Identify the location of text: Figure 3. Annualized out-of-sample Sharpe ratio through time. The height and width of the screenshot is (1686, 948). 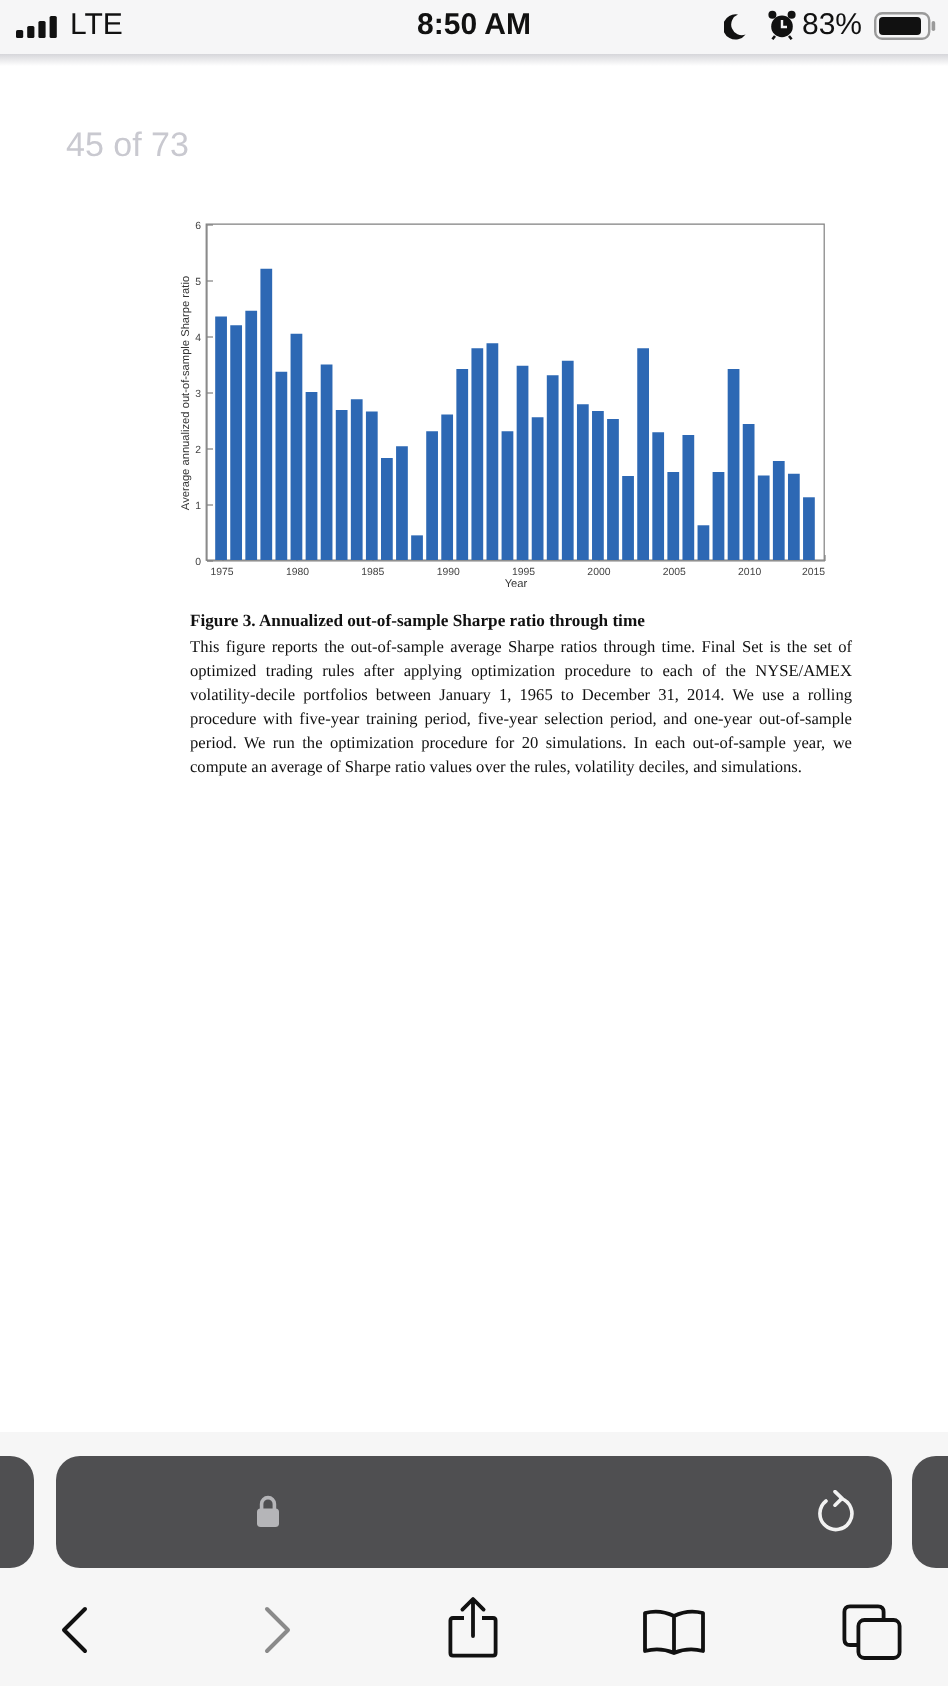
(418, 621).